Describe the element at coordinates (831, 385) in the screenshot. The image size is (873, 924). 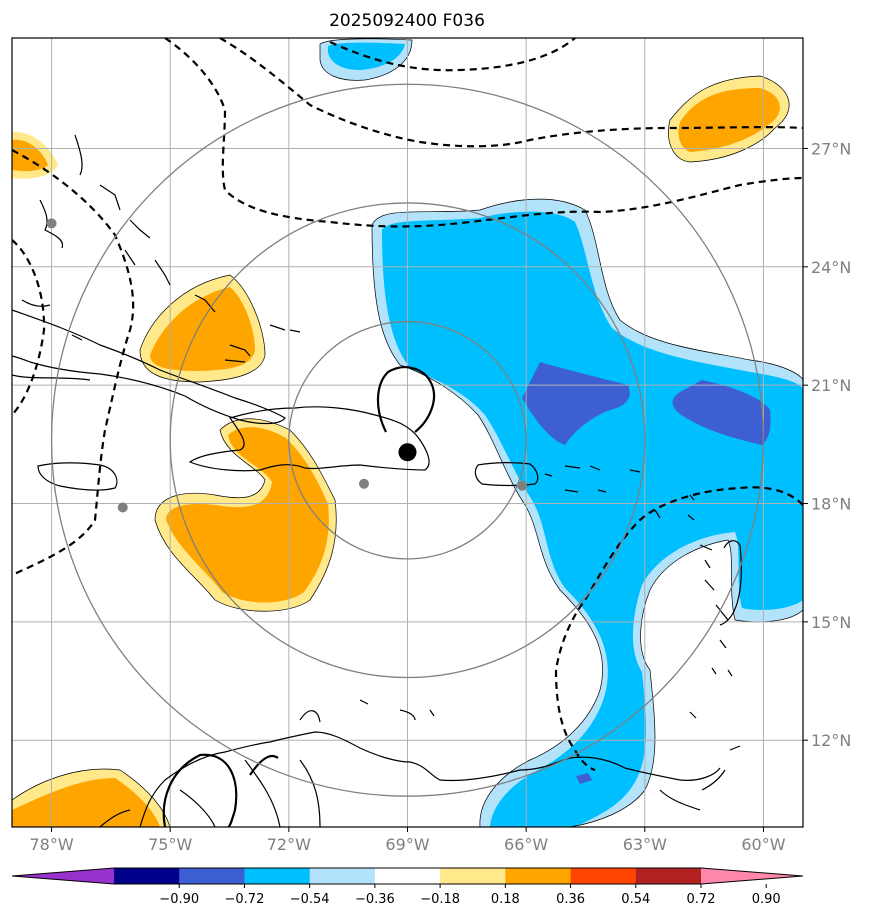
I see `lat-tick-label: 21°N` at that location.